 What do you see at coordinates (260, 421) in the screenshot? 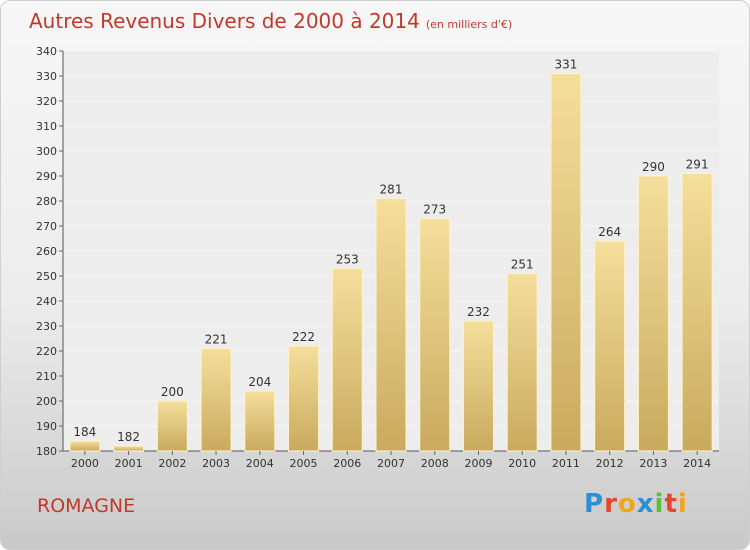
I see `bar-2004` at bounding box center [260, 421].